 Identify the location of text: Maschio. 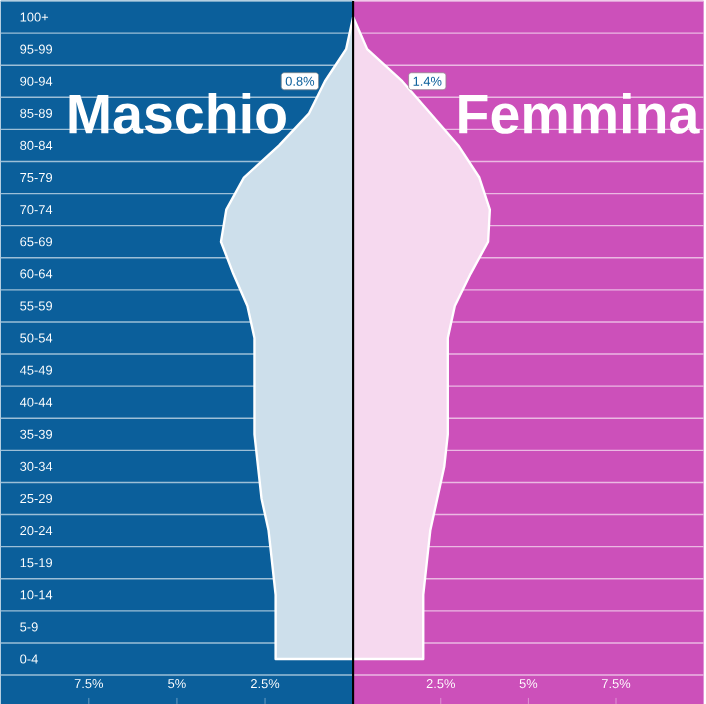
(177, 113).